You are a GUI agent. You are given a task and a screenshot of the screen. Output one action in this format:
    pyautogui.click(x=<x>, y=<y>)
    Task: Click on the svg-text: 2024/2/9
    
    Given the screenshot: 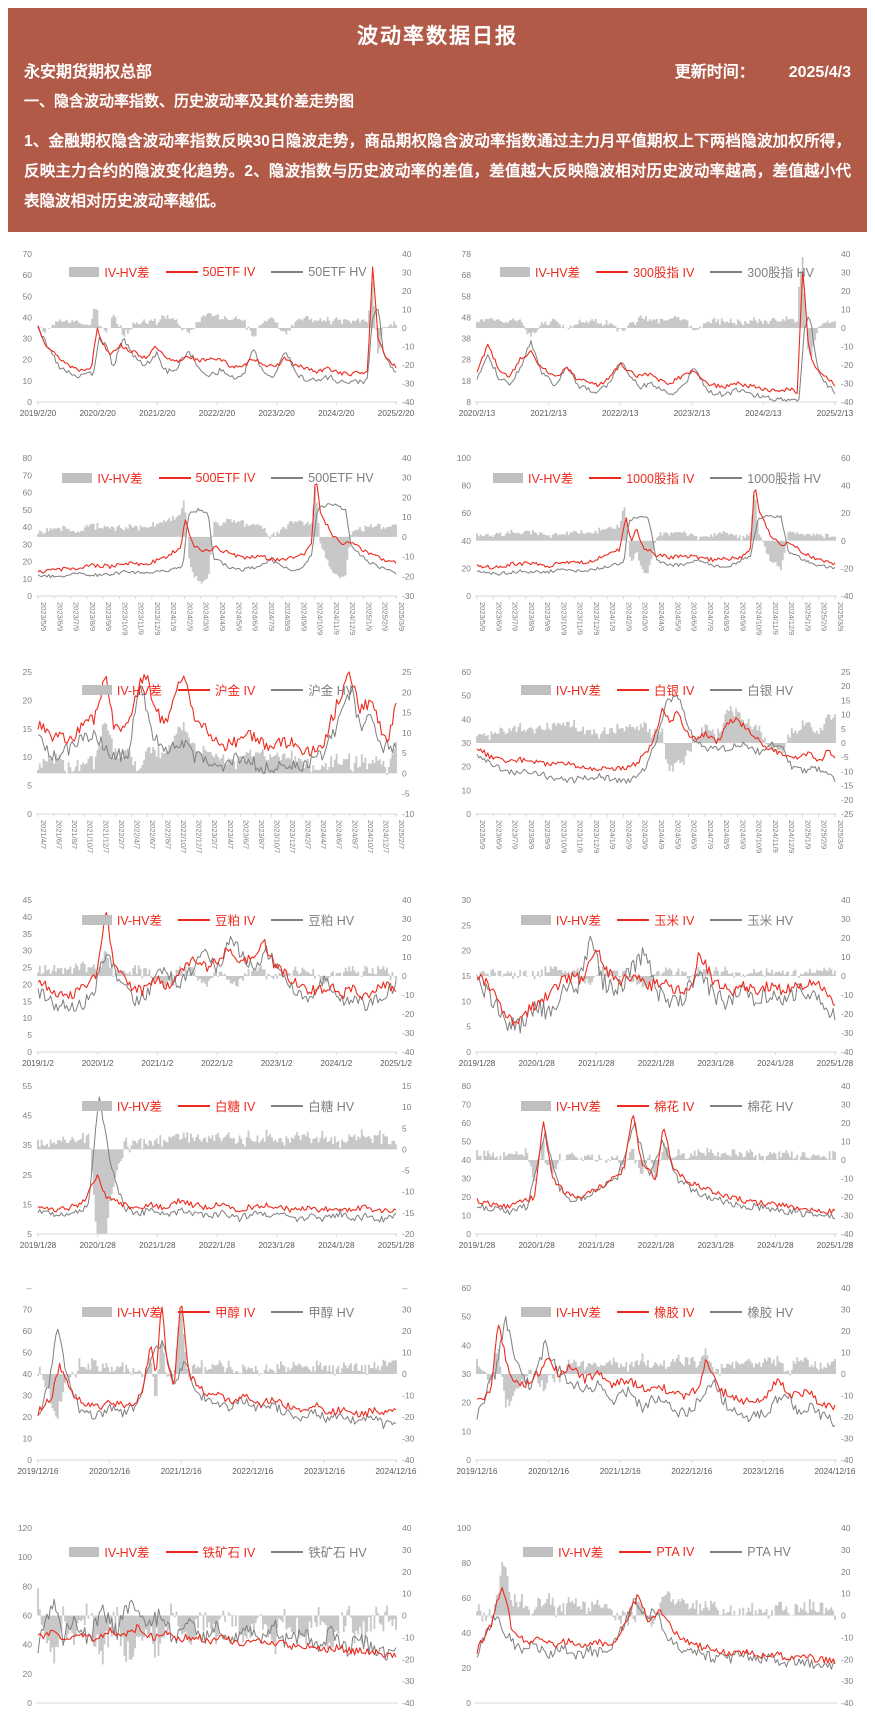 What is the action you would take?
    pyautogui.click(x=189, y=616)
    